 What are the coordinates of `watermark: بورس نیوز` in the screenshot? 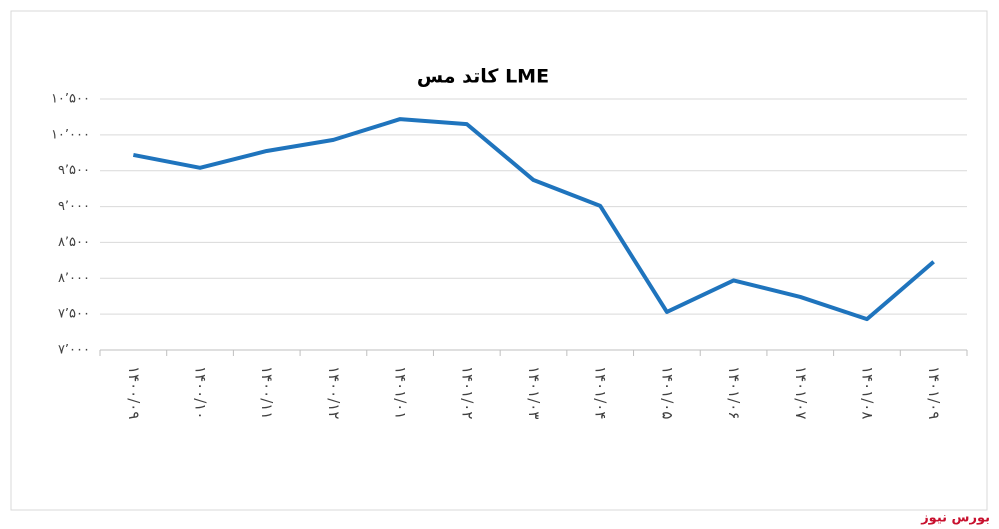 It's located at (955, 518).